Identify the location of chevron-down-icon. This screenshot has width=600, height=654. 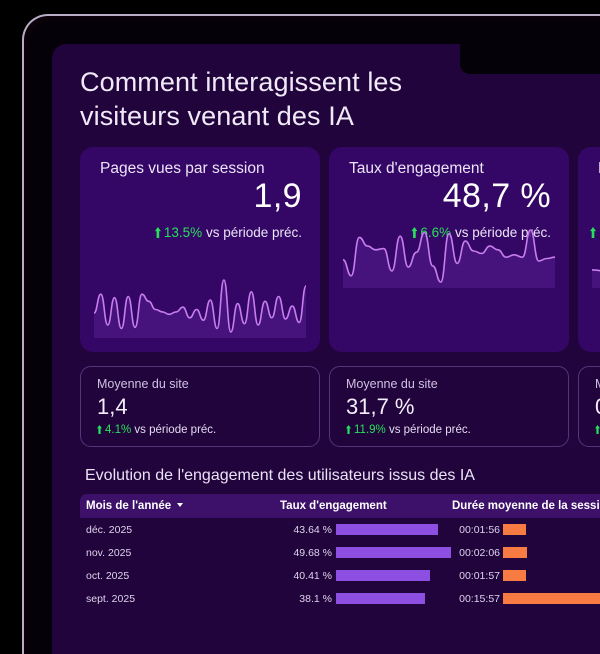
(180, 505).